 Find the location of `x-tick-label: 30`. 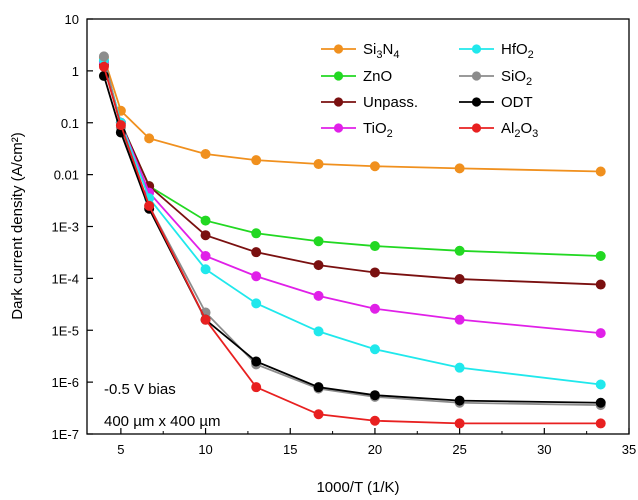

x-tick-label: 30 is located at coordinates (544, 449).